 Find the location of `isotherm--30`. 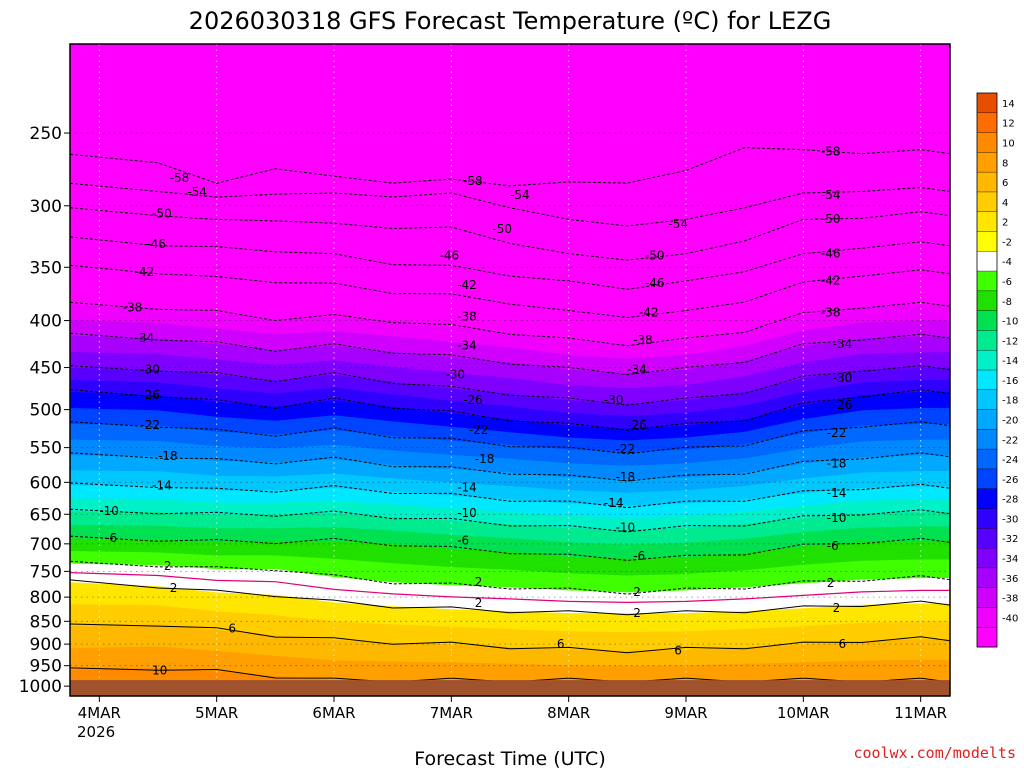

isotherm--30 is located at coordinates (510, 385).